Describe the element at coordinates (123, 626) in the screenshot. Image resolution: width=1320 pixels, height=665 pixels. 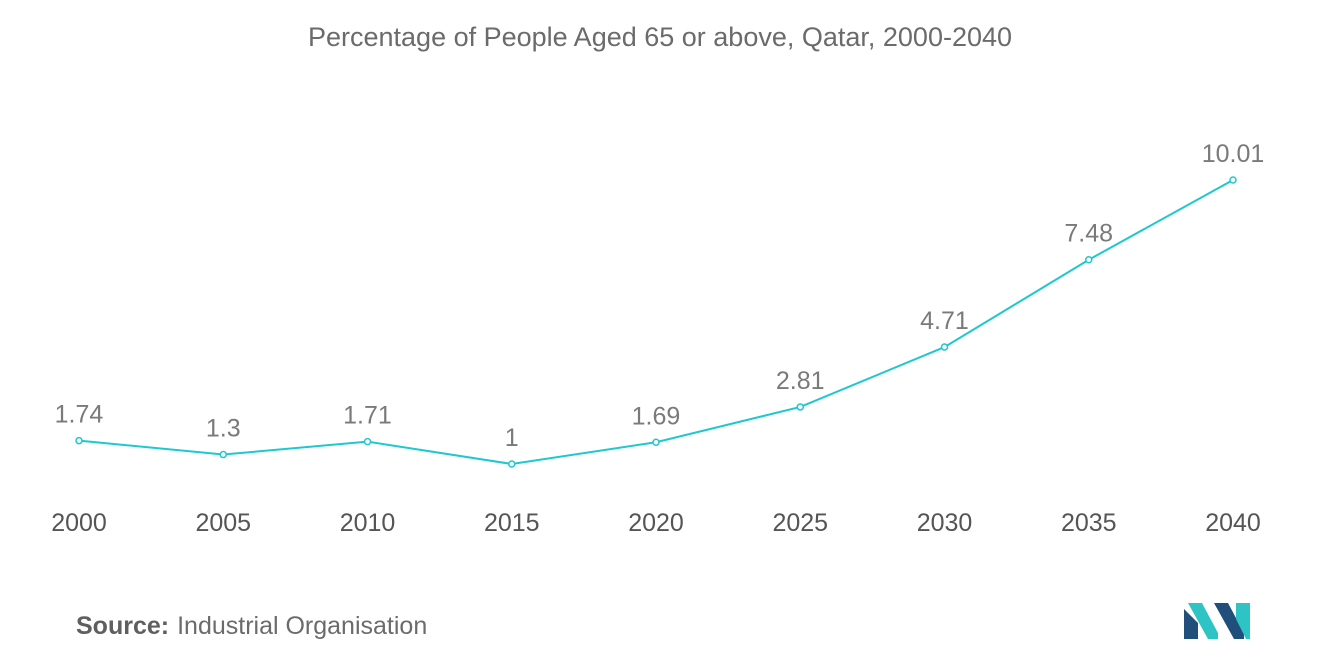
I see `source-label: Source:` at that location.